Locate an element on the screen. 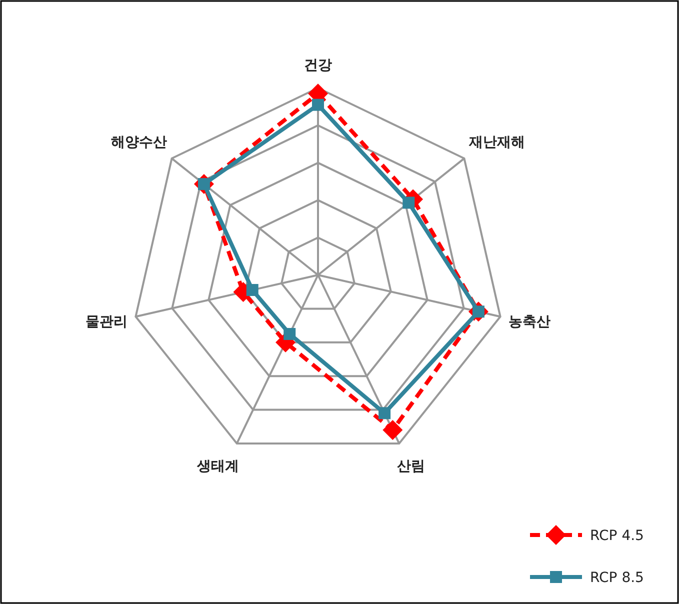 The width and height of the screenshot is (679, 604). spoke-label: 농축산 is located at coordinates (529, 322).